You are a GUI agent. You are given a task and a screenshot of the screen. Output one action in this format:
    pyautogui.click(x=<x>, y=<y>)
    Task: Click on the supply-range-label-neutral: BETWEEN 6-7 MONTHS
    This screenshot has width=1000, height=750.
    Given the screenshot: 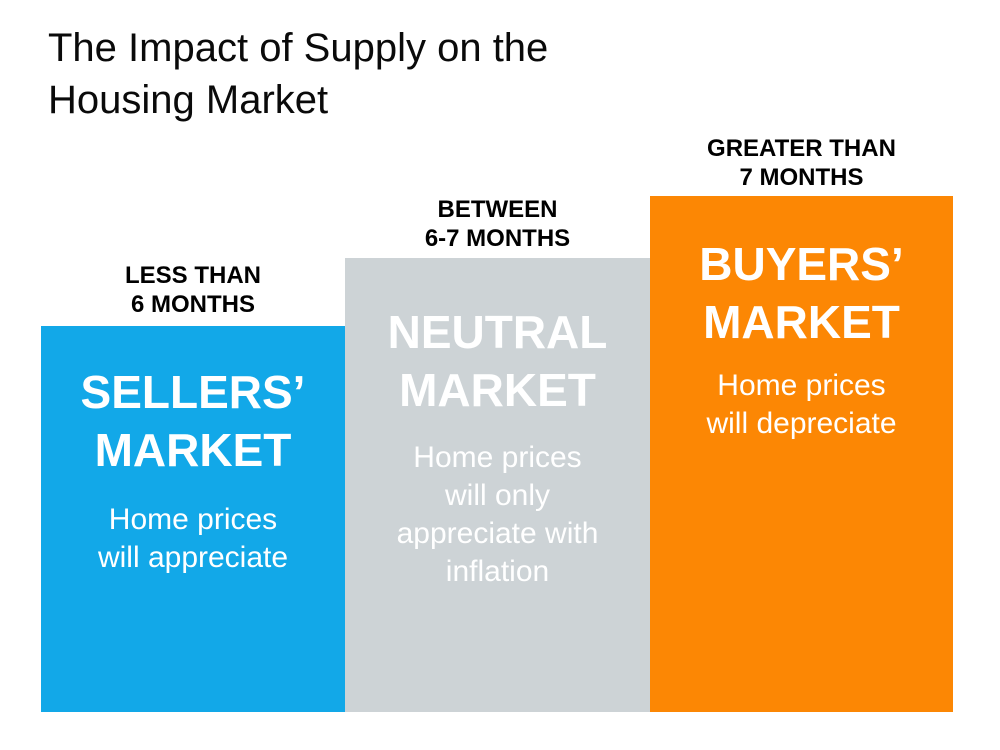 What is the action you would take?
    pyautogui.click(x=497, y=224)
    